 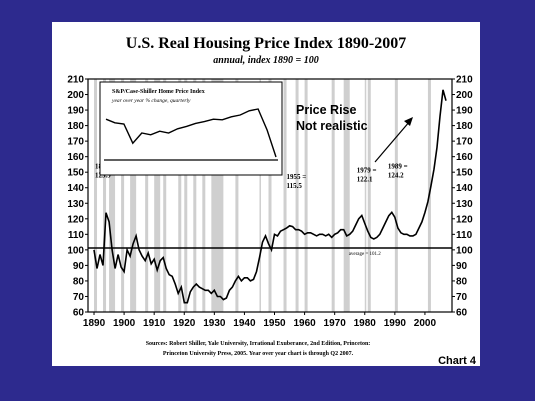 What do you see at coordinates (464, 95) in the screenshot?
I see `y-tick-label-right: 200` at bounding box center [464, 95].